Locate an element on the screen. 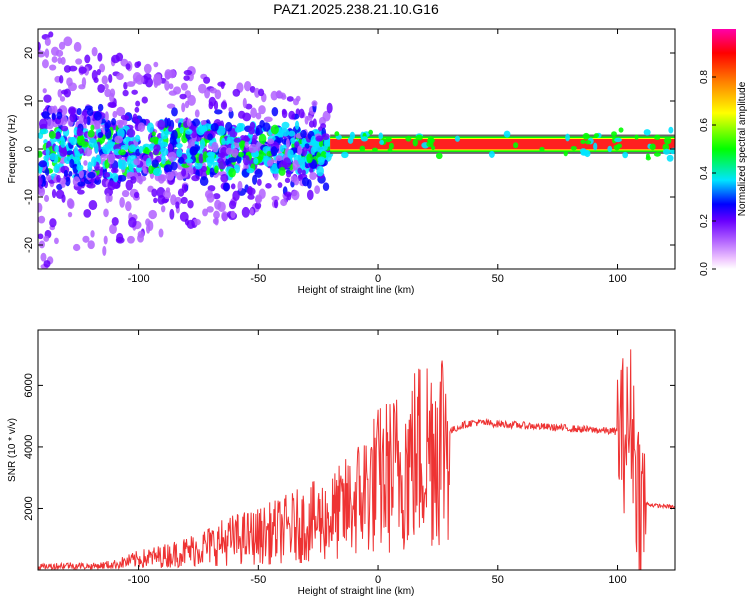 Image resolution: width=750 pixels, height=600 pixels. spectrogram-ylabel: Frequency (Hz) is located at coordinates (12, 149).